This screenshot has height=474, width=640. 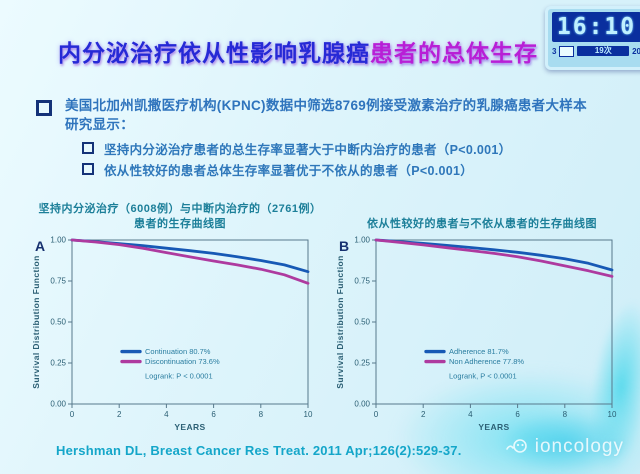 I want to click on svg-text: Logrank: P < 0.0001, so click(x=179, y=376).